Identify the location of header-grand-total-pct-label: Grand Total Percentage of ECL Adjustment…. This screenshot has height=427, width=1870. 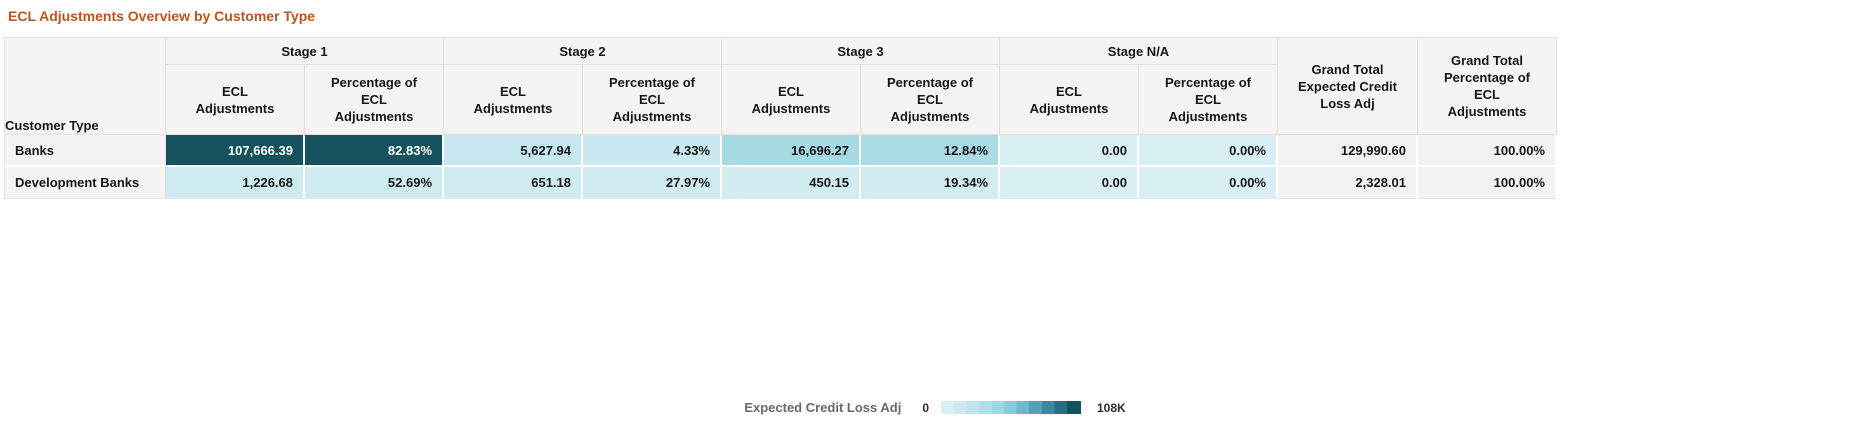
(1487, 86).